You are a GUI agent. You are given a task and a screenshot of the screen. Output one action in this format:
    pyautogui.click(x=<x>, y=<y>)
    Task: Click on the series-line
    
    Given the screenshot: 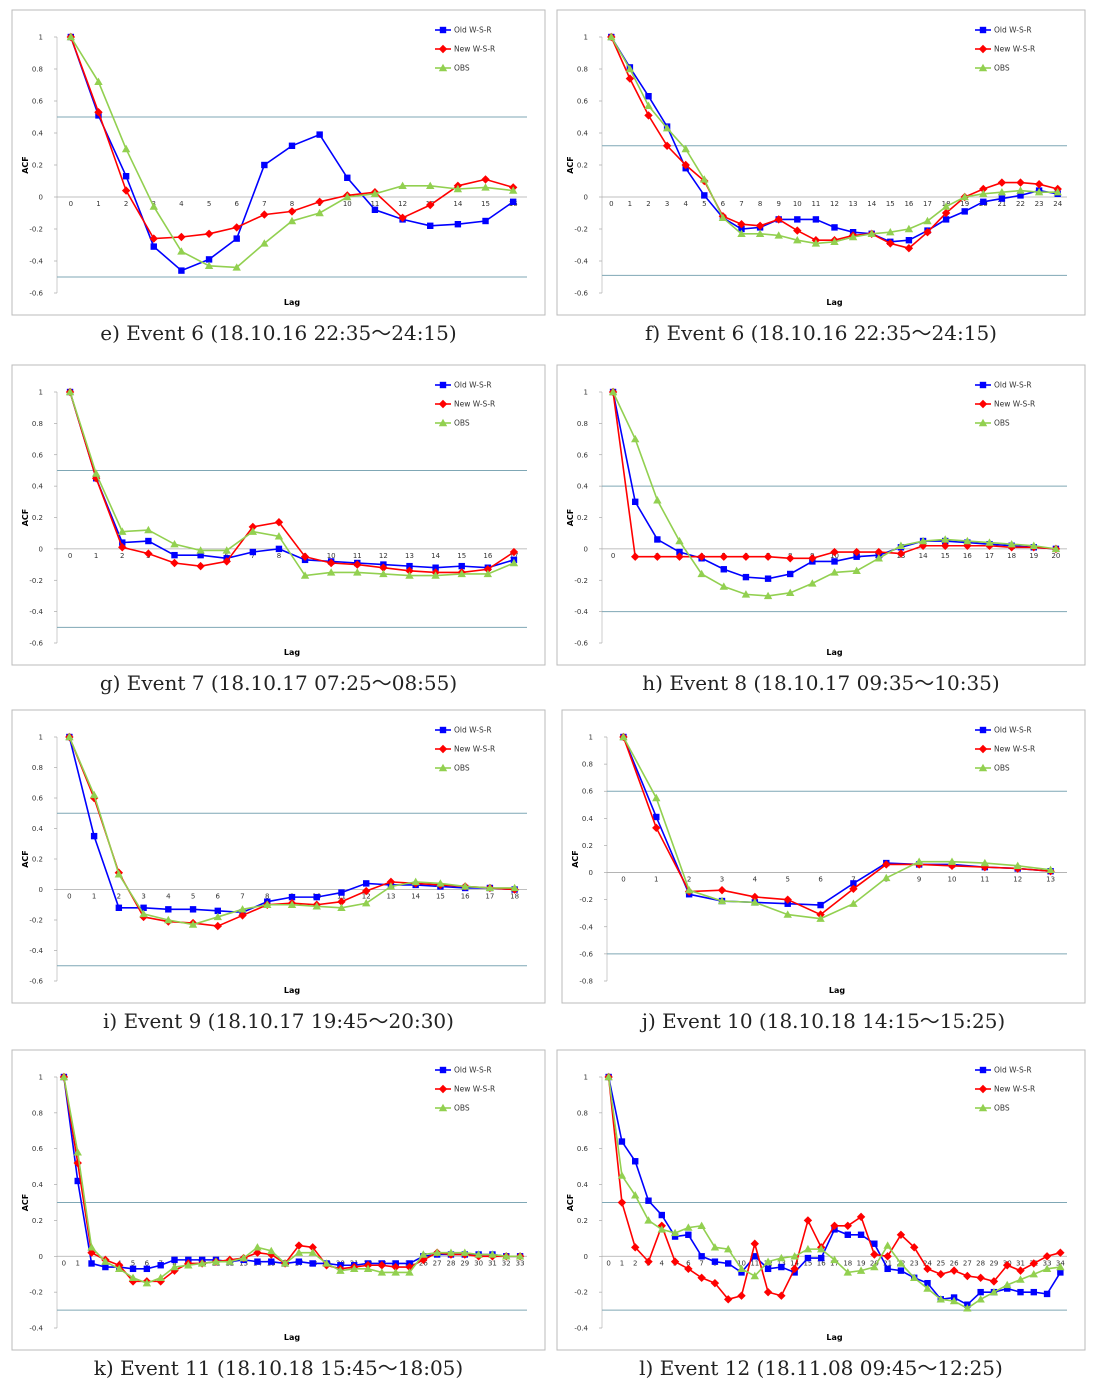 What is the action you would take?
    pyautogui.click(x=292, y=1173)
    